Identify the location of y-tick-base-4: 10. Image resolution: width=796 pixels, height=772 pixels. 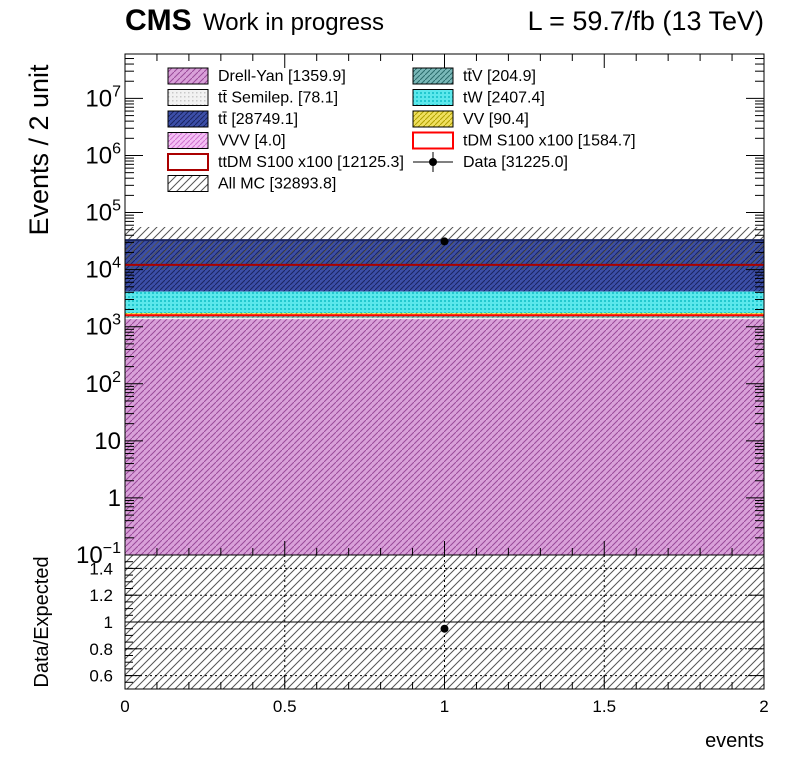
(98, 327).